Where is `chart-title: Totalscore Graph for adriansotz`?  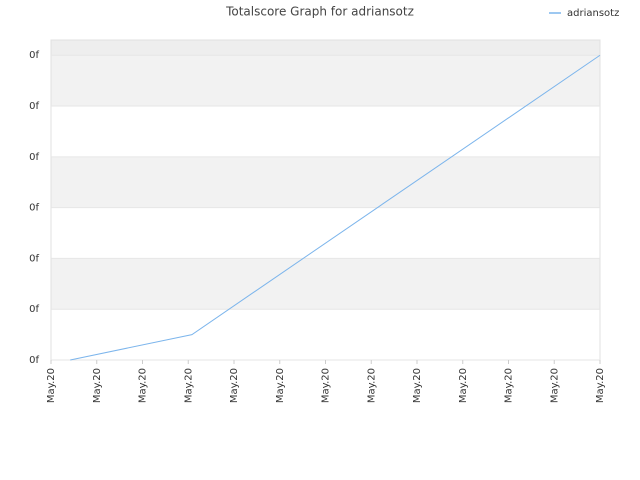 chart-title: Totalscore Graph for adriansotz is located at coordinates (319, 12).